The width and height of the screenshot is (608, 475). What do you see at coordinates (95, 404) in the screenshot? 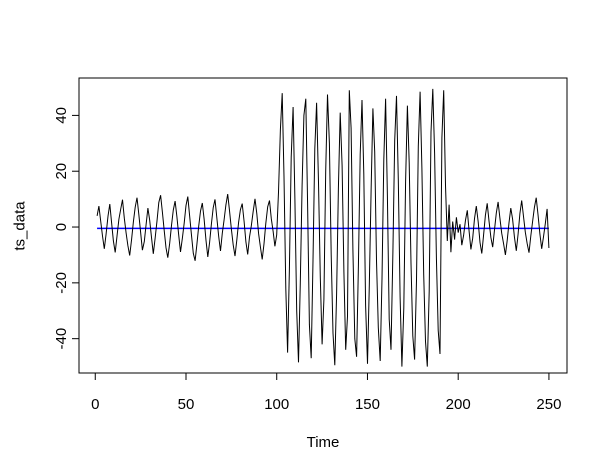
I see `x-tick-label: 0` at bounding box center [95, 404].